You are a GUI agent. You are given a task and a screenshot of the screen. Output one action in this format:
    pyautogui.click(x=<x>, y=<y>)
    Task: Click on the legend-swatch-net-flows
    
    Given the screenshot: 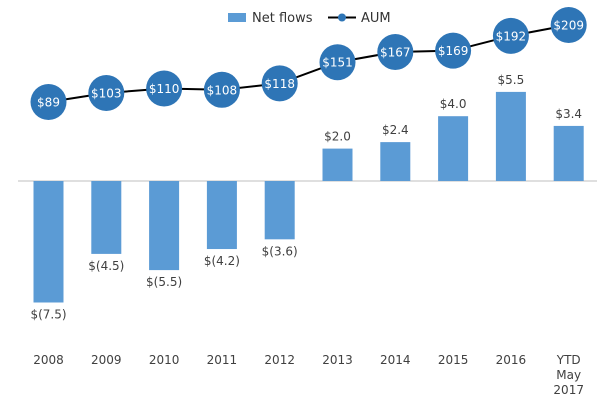 What is the action you would take?
    pyautogui.click(x=237, y=17)
    